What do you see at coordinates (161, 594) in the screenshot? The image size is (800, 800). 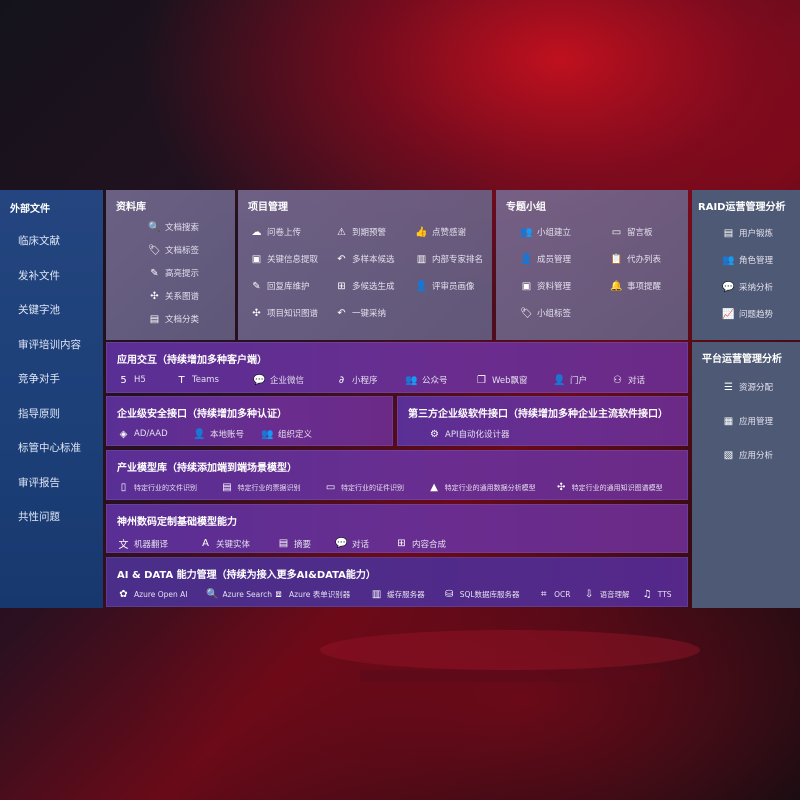 I see `ai-item: ✿ Azure Open AI` at bounding box center [161, 594].